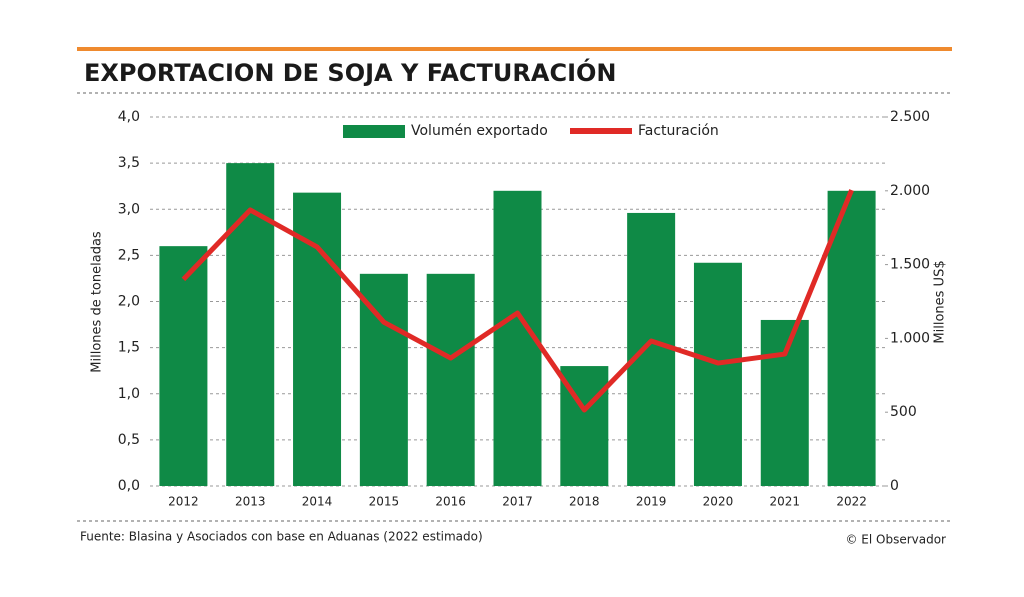 This screenshot has width=1024, height=597. I want to click on legend-swatch, so click(374, 131).